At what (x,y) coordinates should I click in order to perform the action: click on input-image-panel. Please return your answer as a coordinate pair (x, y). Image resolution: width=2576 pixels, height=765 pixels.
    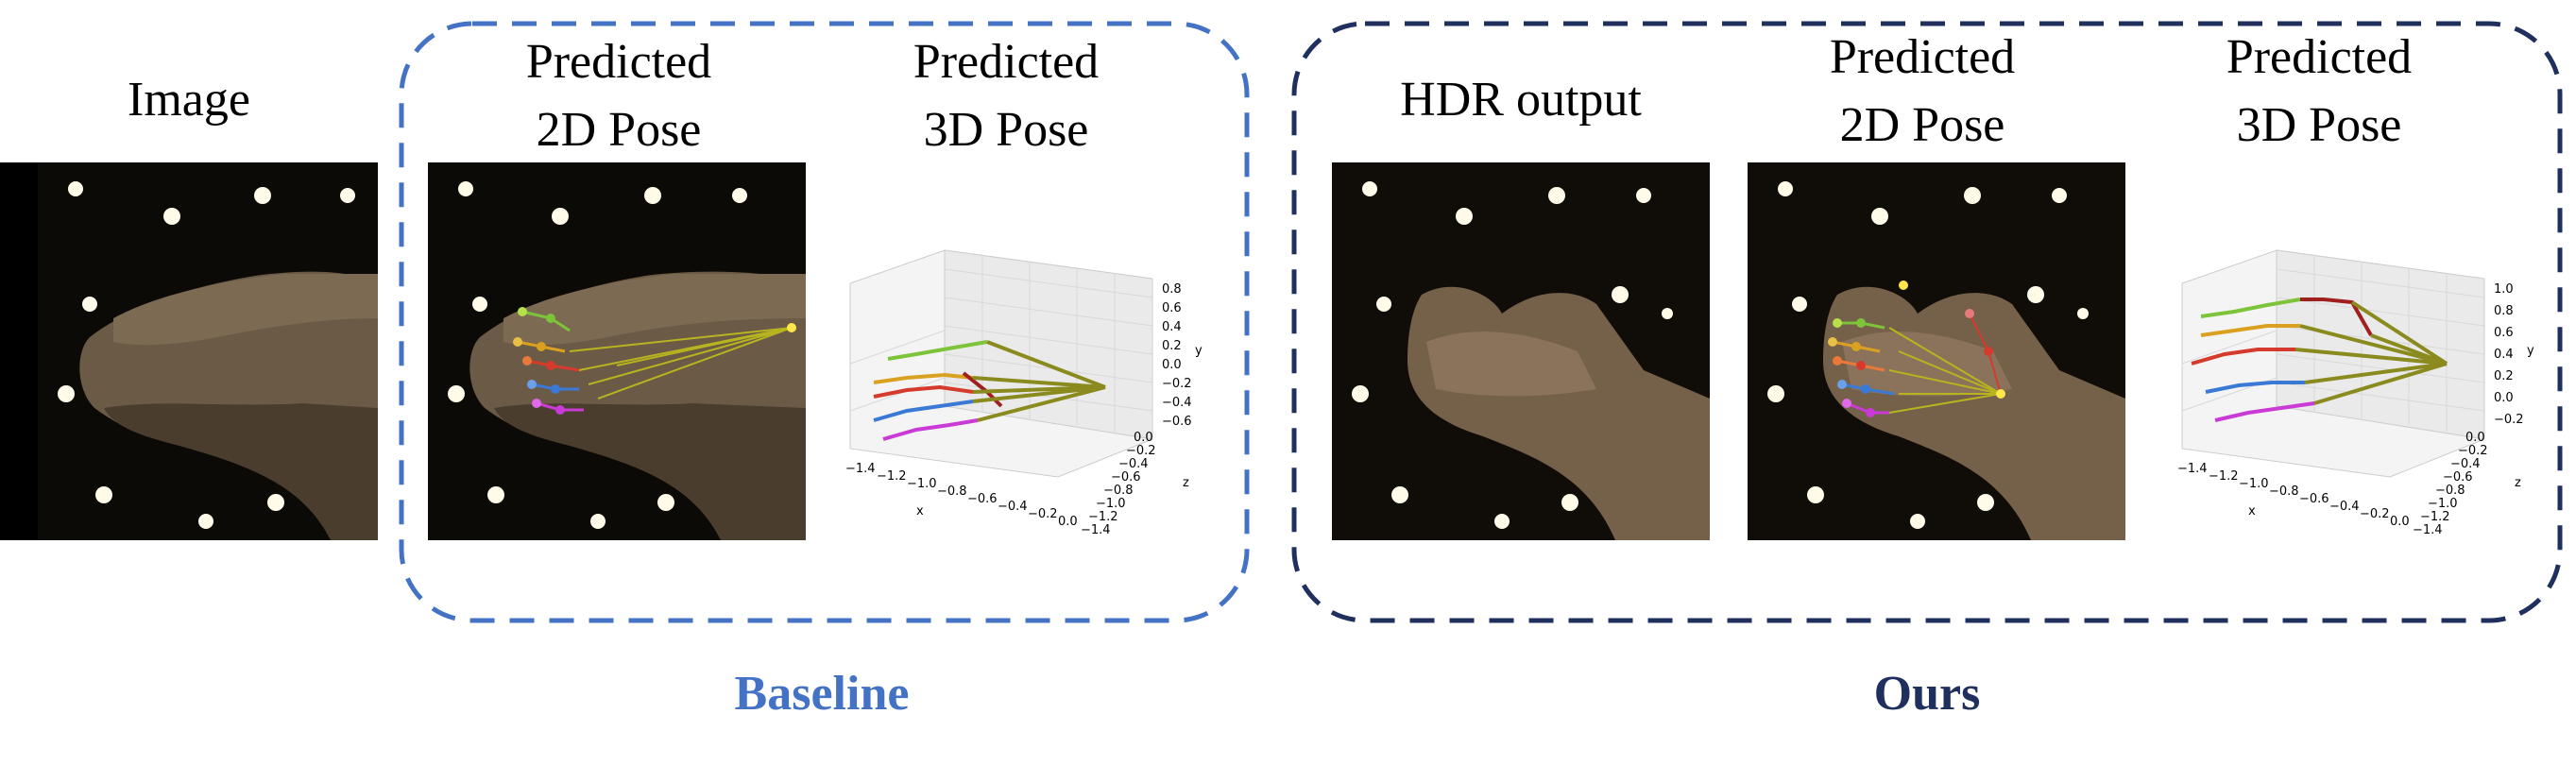
    Looking at the image, I should click on (189, 351).